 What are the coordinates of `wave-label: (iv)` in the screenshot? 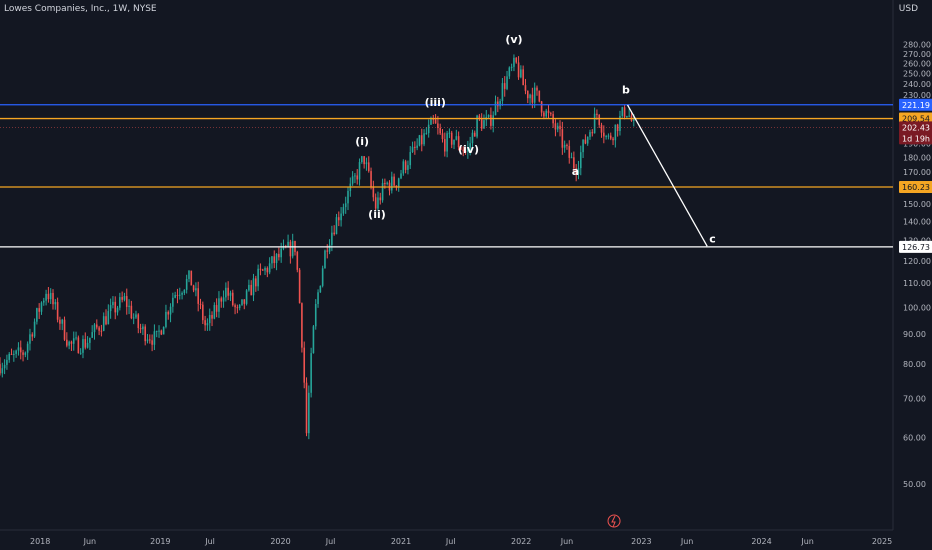 It's located at (468, 149).